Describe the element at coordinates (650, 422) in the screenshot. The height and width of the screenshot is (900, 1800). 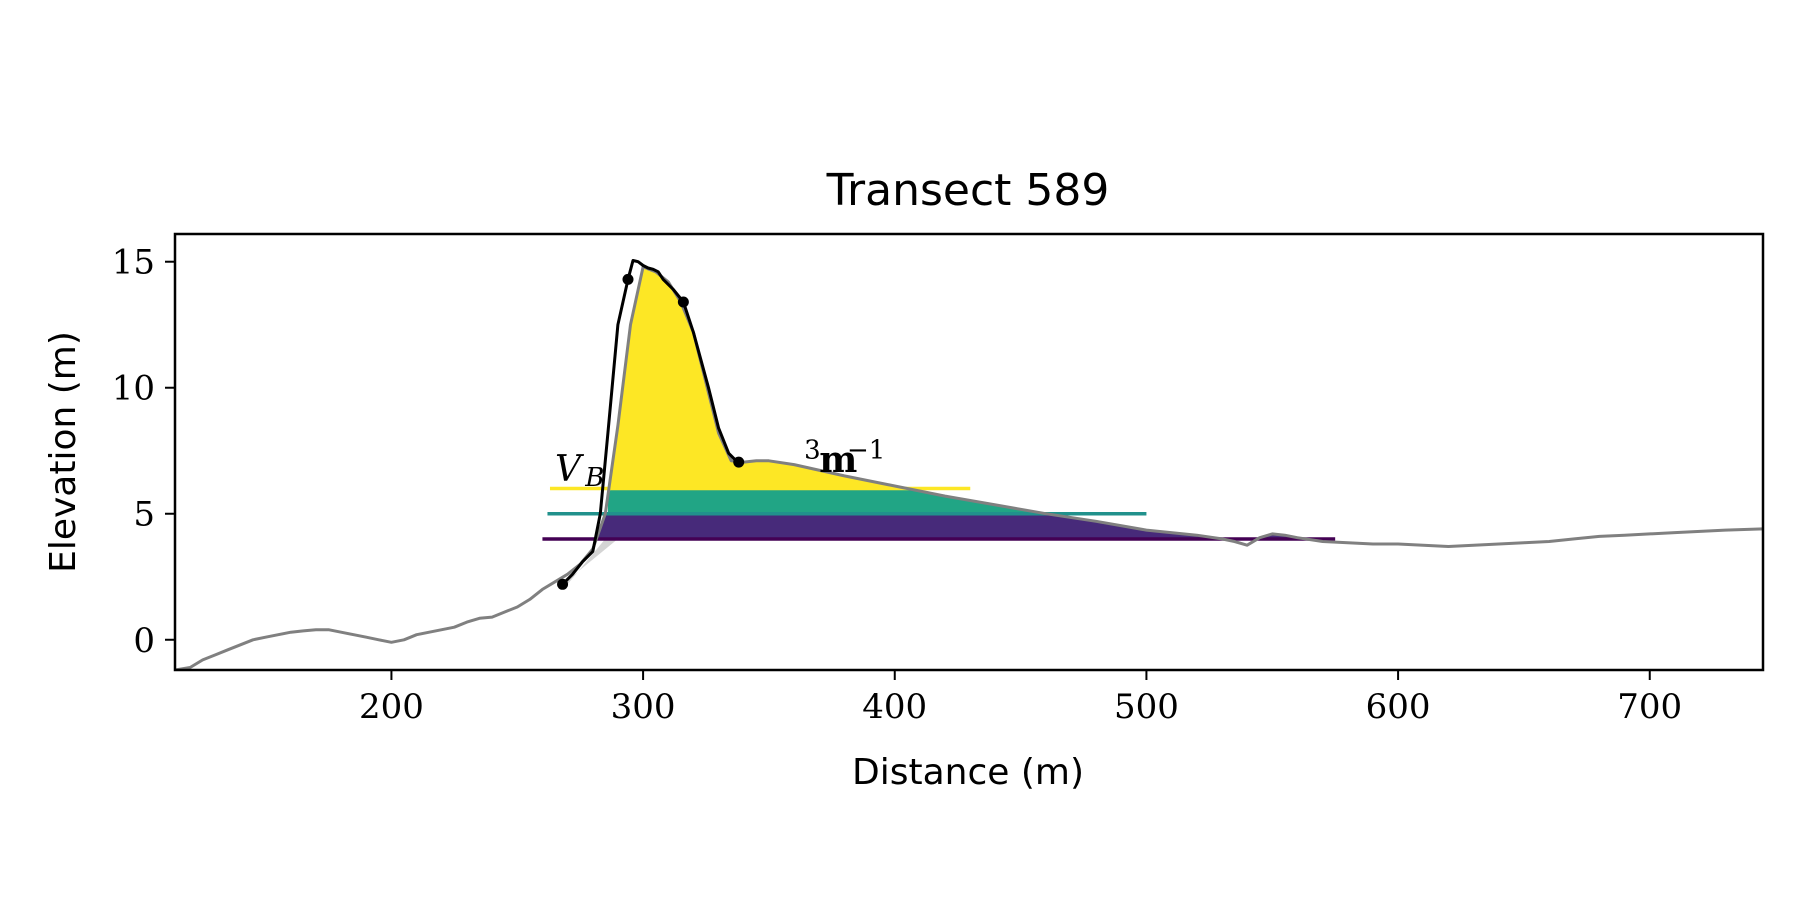
I see `dune-outline` at that location.